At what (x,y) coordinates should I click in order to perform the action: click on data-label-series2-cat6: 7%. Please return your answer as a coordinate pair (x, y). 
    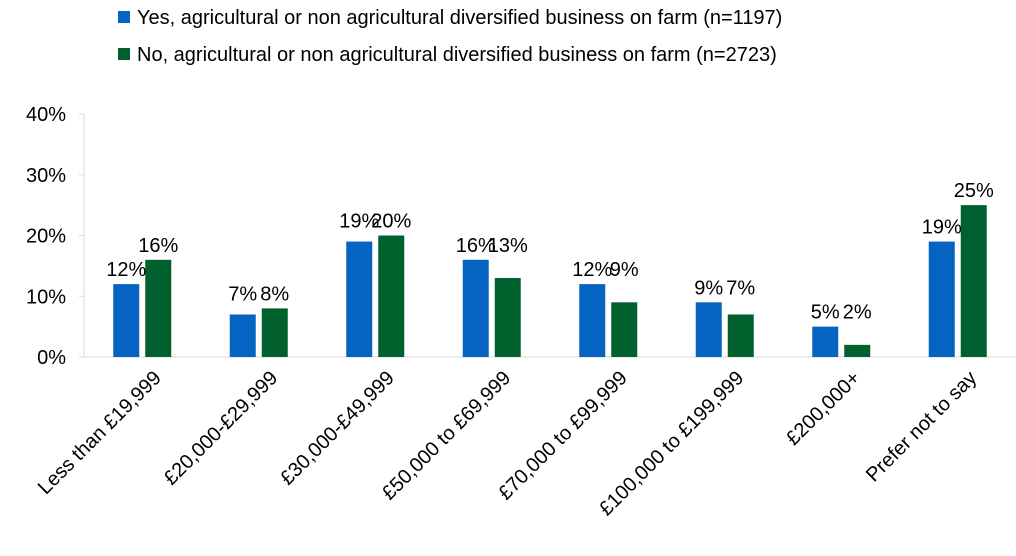
    Looking at the image, I should click on (740, 288).